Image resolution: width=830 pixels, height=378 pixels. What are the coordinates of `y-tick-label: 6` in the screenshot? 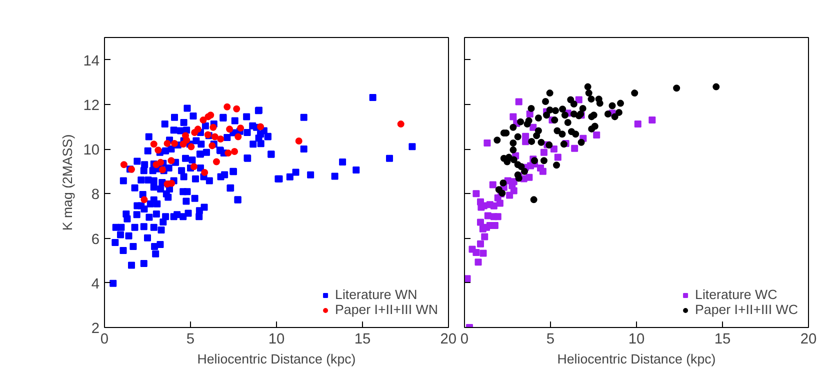 It's located at (95, 240).